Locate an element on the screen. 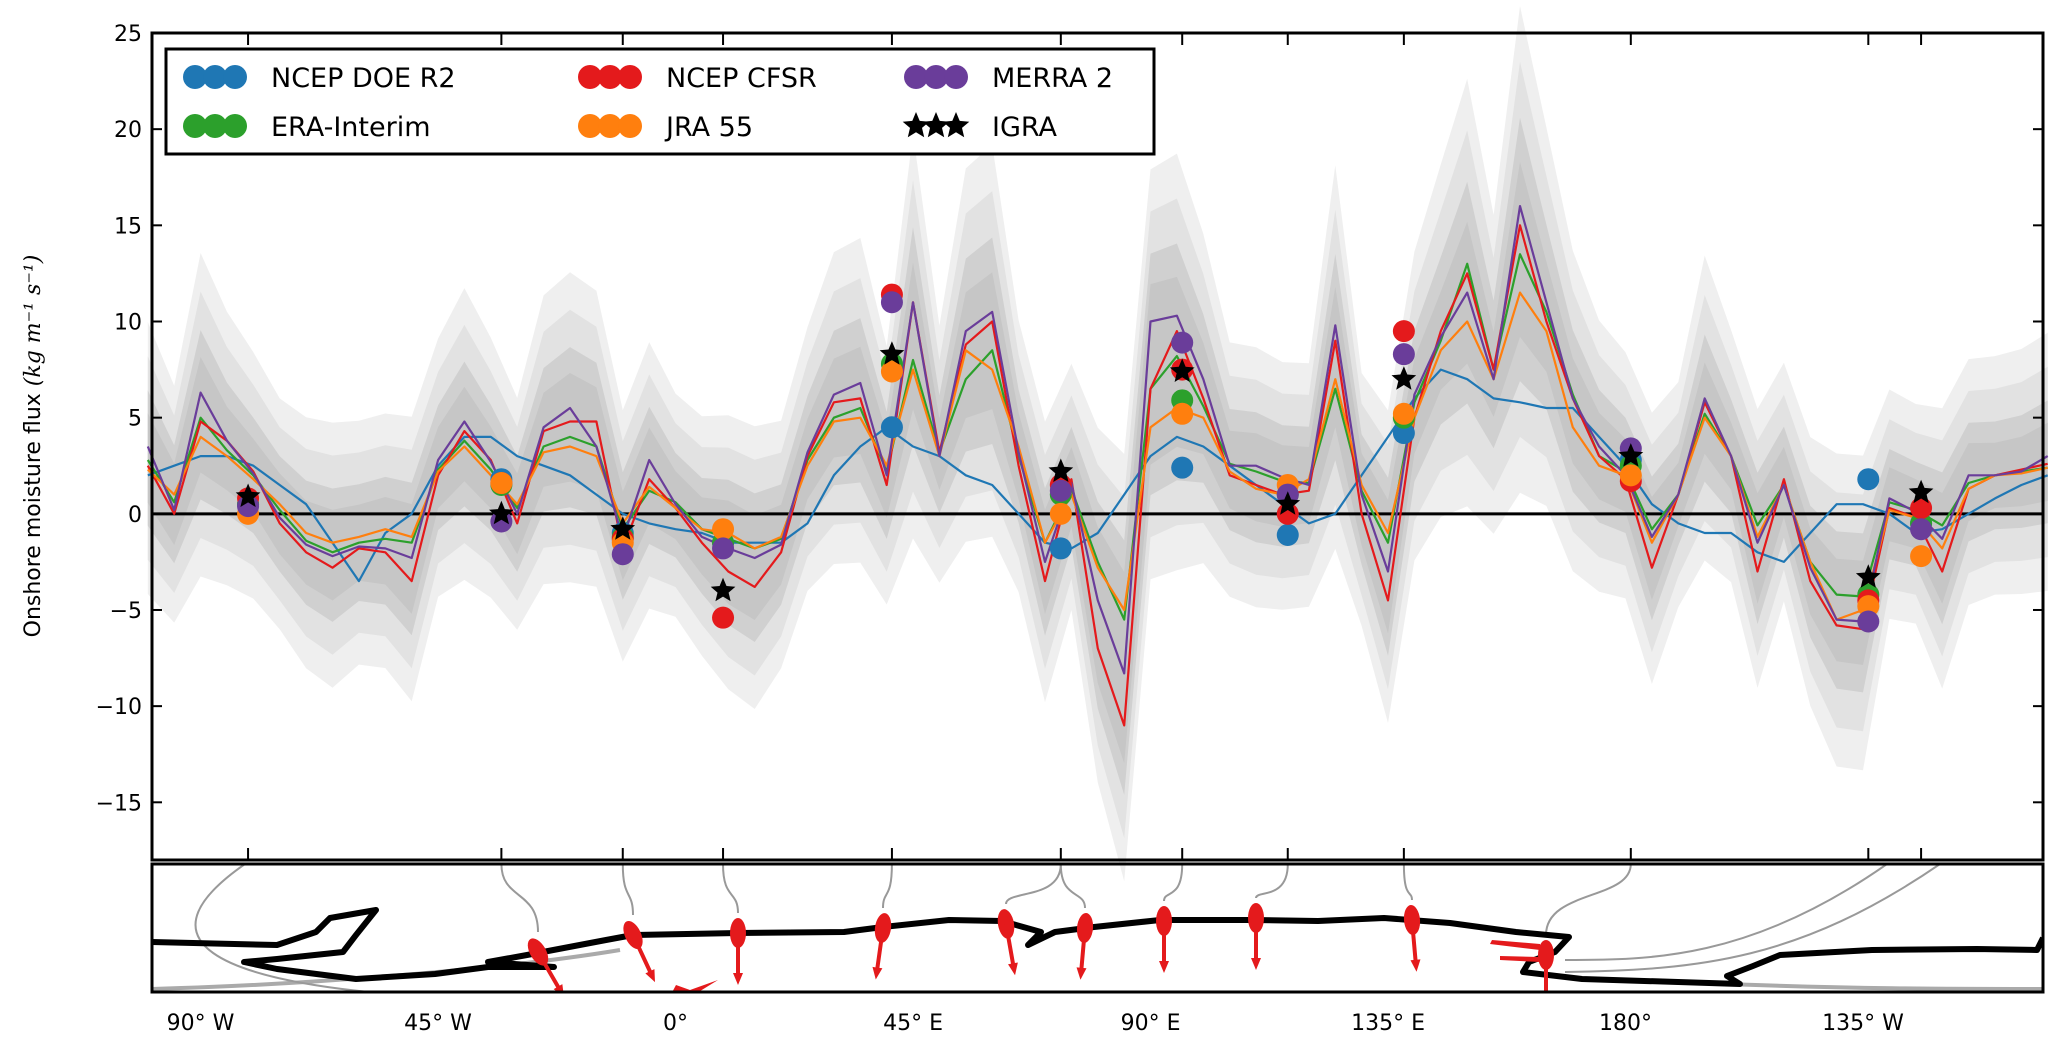 Image resolution: width=2067 pixels, height=1054 pixels. y-tick-label: 0 is located at coordinates (135, 515).